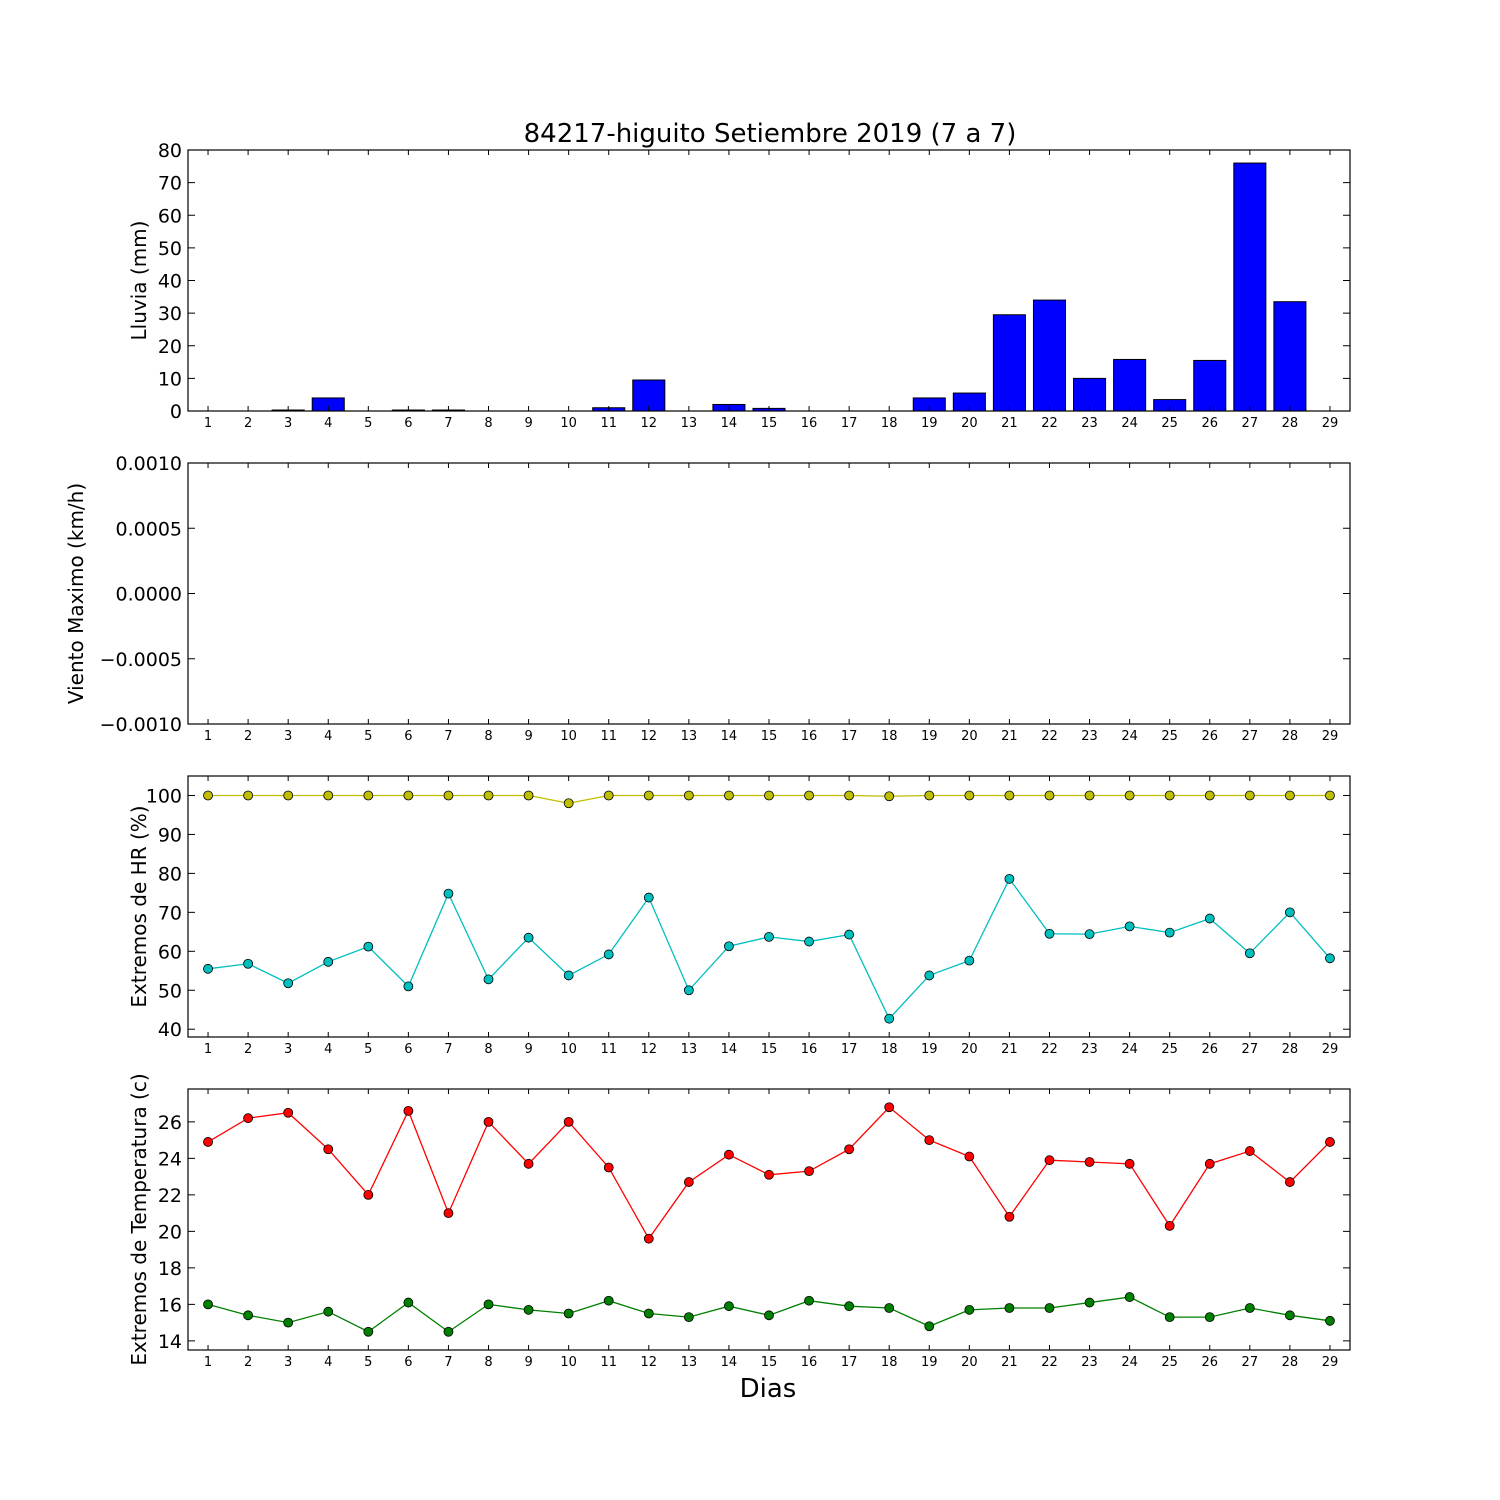 The height and width of the screenshot is (1500, 1500). What do you see at coordinates (568, 1049) in the screenshot?
I see `x-tick-label: 10` at bounding box center [568, 1049].